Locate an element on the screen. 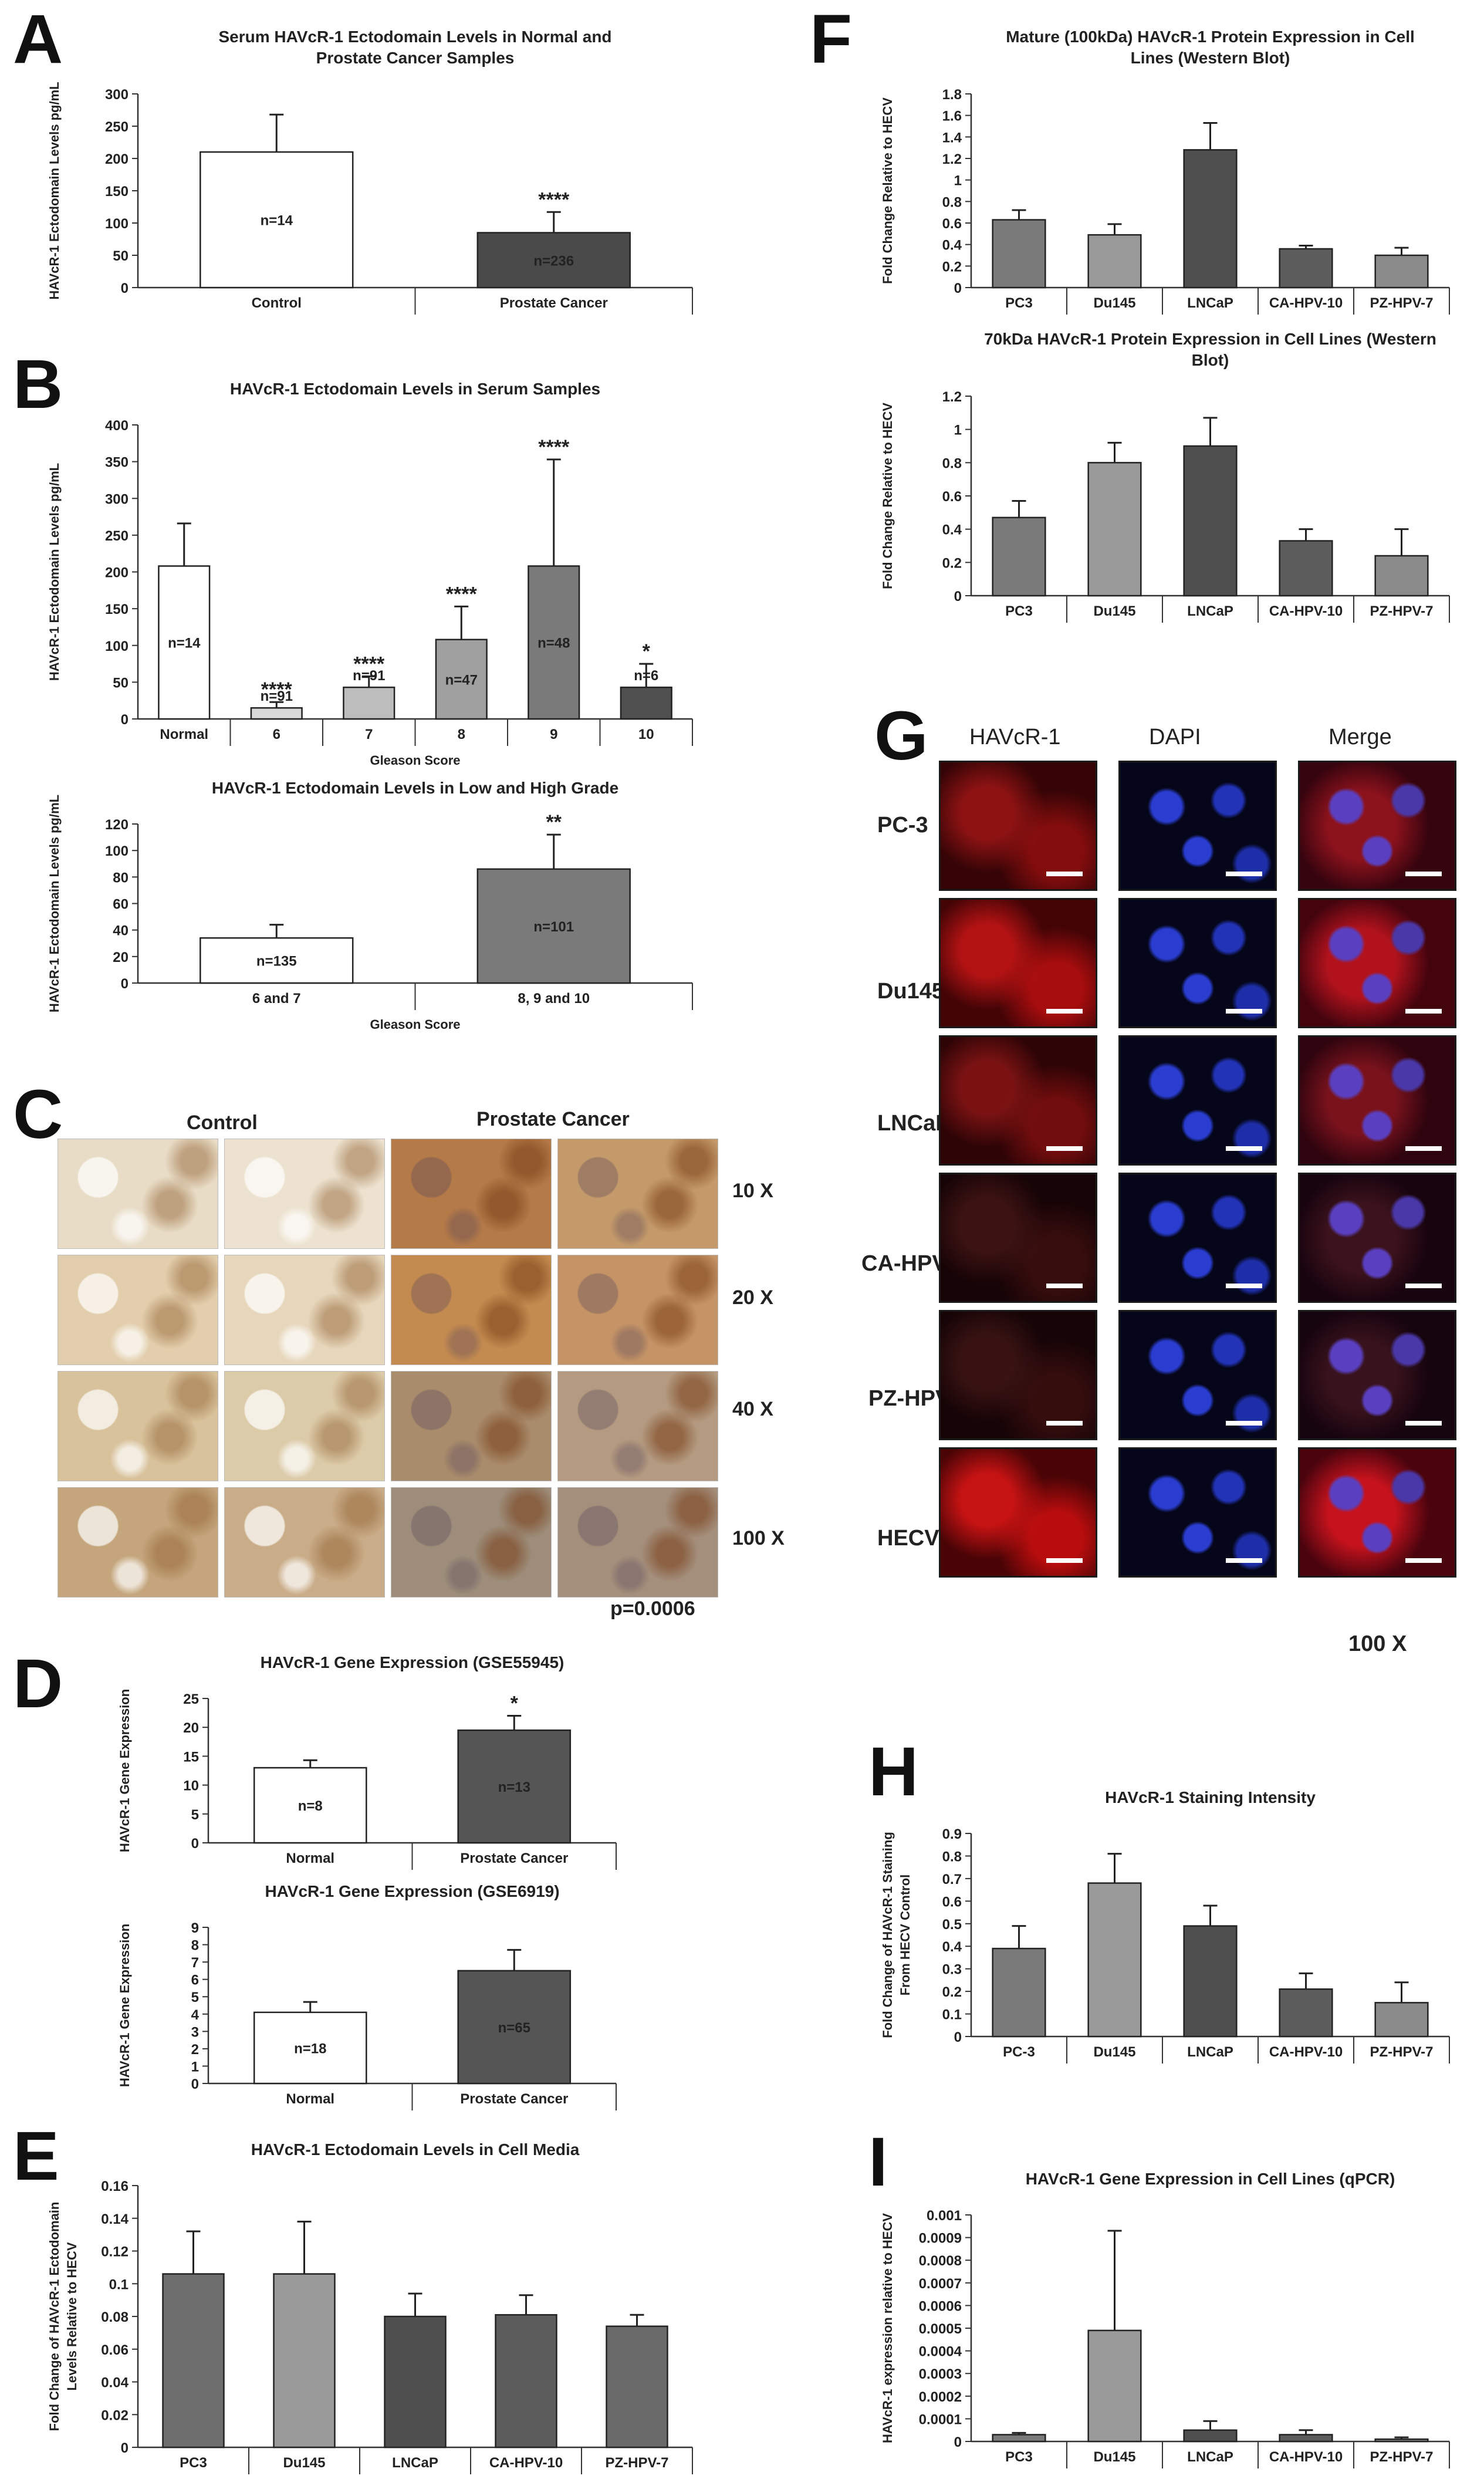  panel-g-grid is located at coordinates (1200, 1169).